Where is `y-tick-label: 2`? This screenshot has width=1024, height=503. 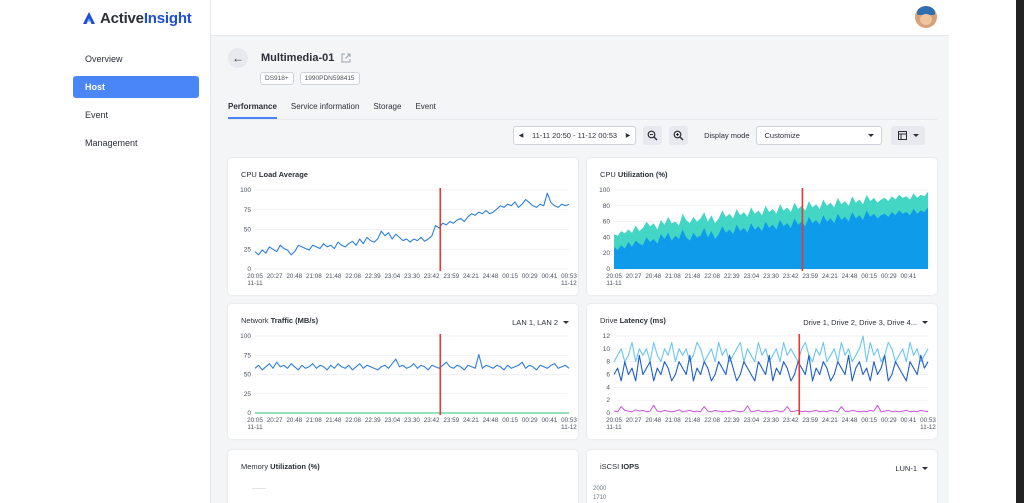
y-tick-label: 2 is located at coordinates (608, 400).